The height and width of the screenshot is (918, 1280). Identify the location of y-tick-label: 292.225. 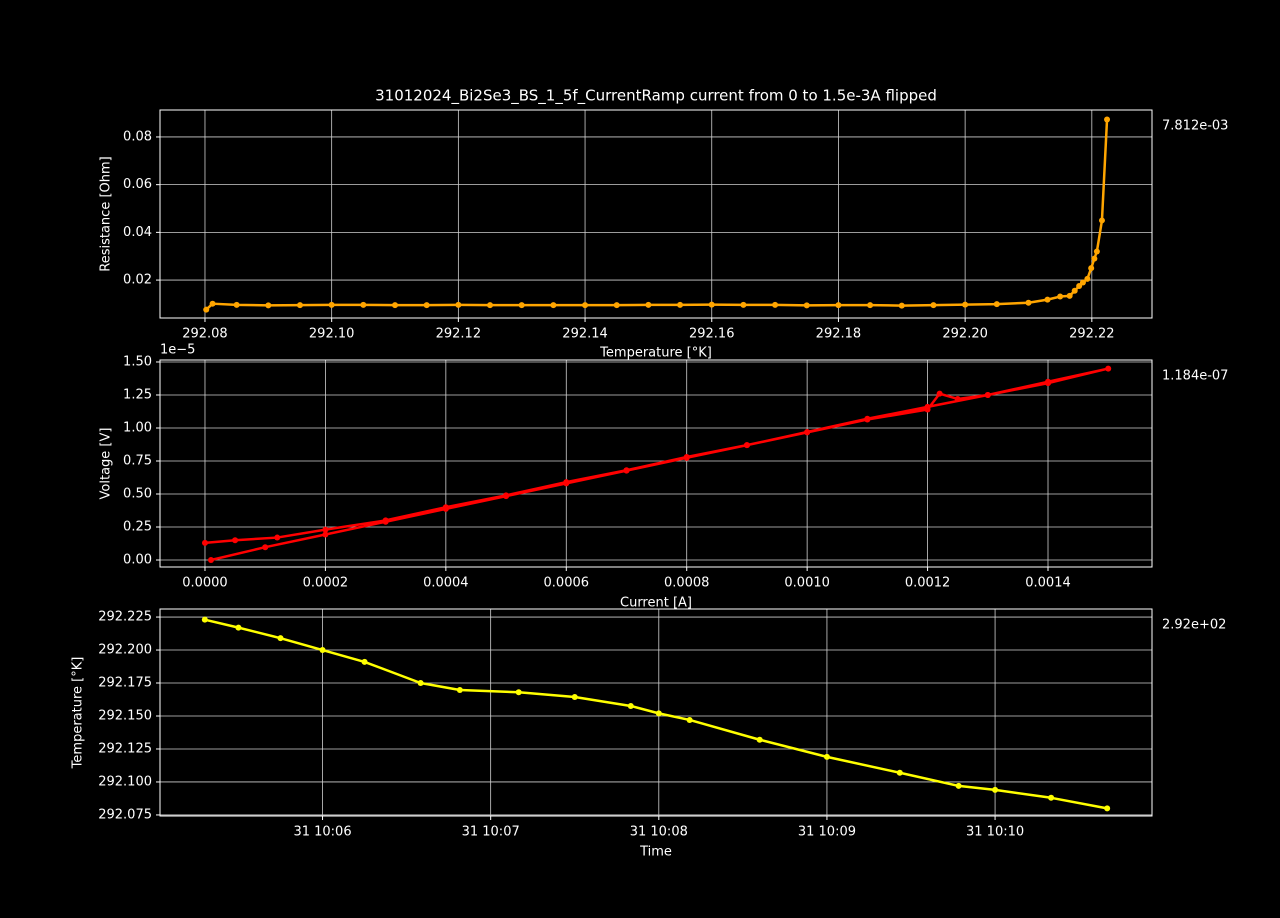
(125, 617).